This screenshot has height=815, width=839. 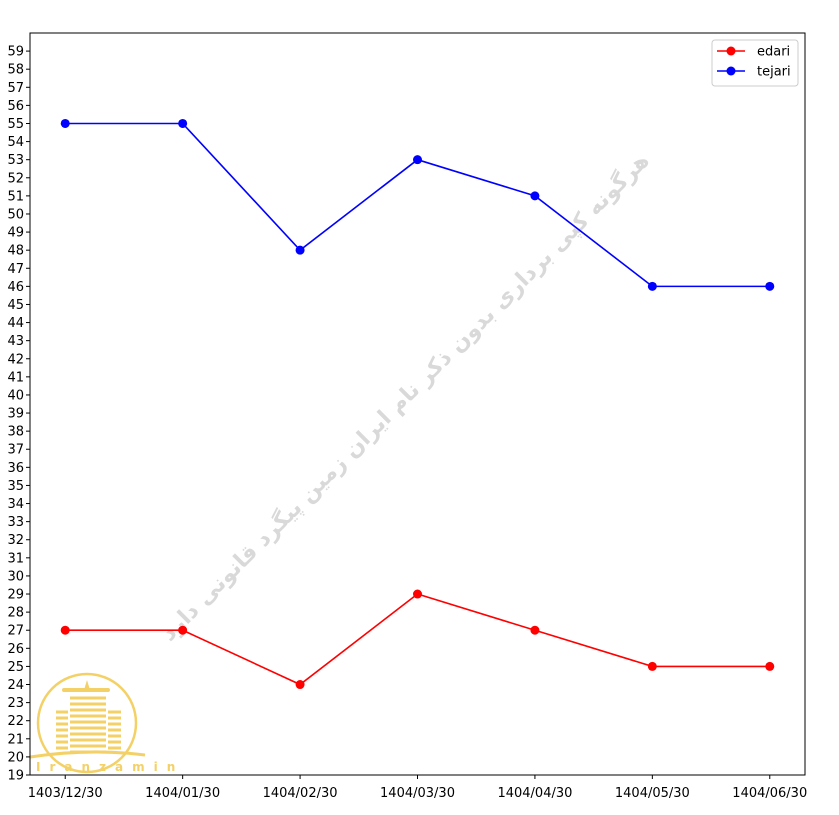 I want to click on y-tick-label: 20, so click(x=15, y=757).